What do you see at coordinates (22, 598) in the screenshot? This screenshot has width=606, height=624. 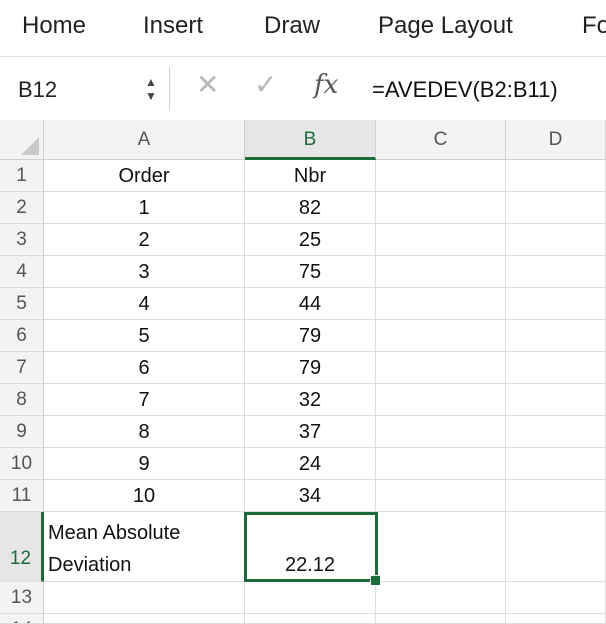 I see `row-header: 13` at bounding box center [22, 598].